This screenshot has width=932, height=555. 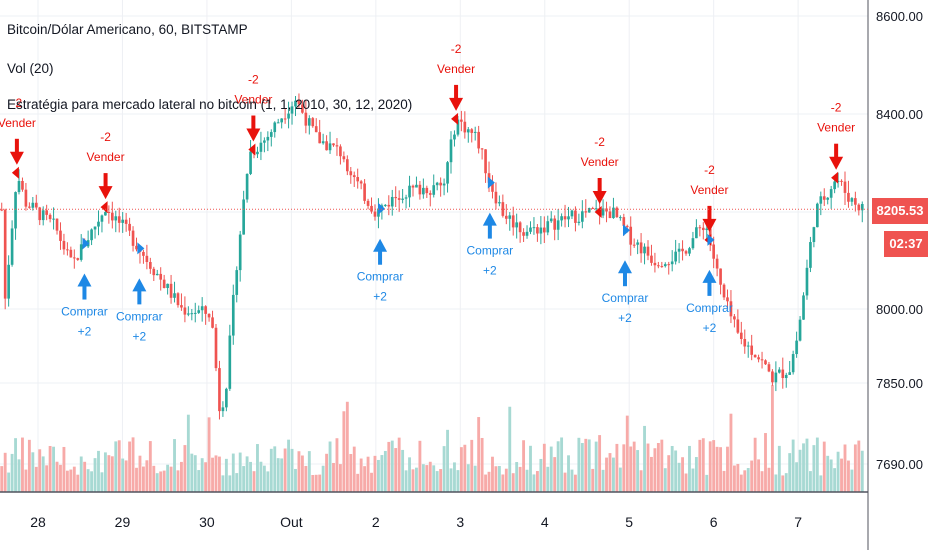 What do you see at coordinates (455, 118) in the screenshot?
I see `sell-marker` at bounding box center [455, 118].